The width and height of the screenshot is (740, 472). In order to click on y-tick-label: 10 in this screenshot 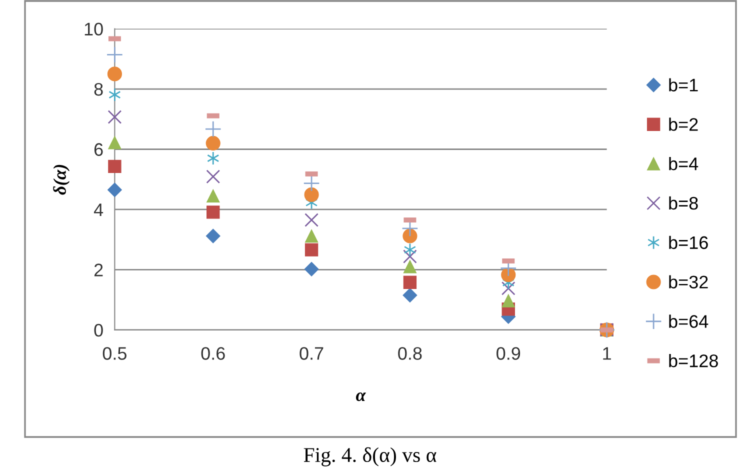, I will do `click(93, 29)`.